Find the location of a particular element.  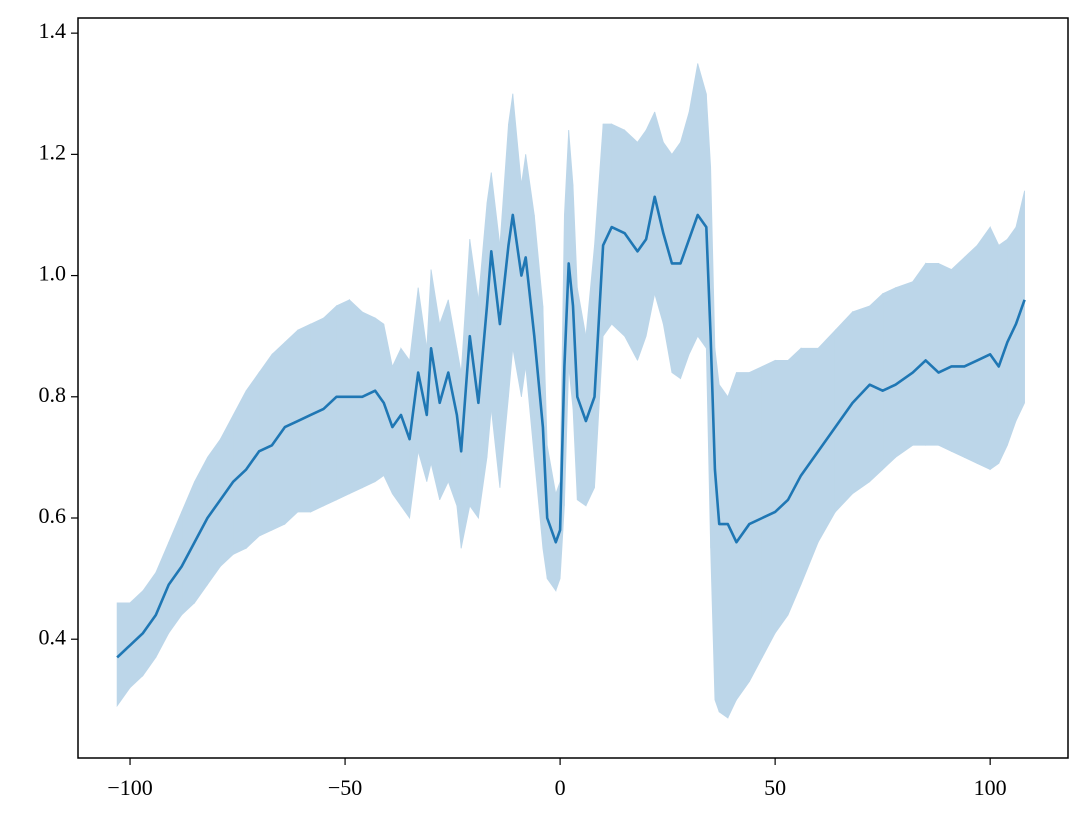

x-tick-label: −50 is located at coordinates (345, 787).